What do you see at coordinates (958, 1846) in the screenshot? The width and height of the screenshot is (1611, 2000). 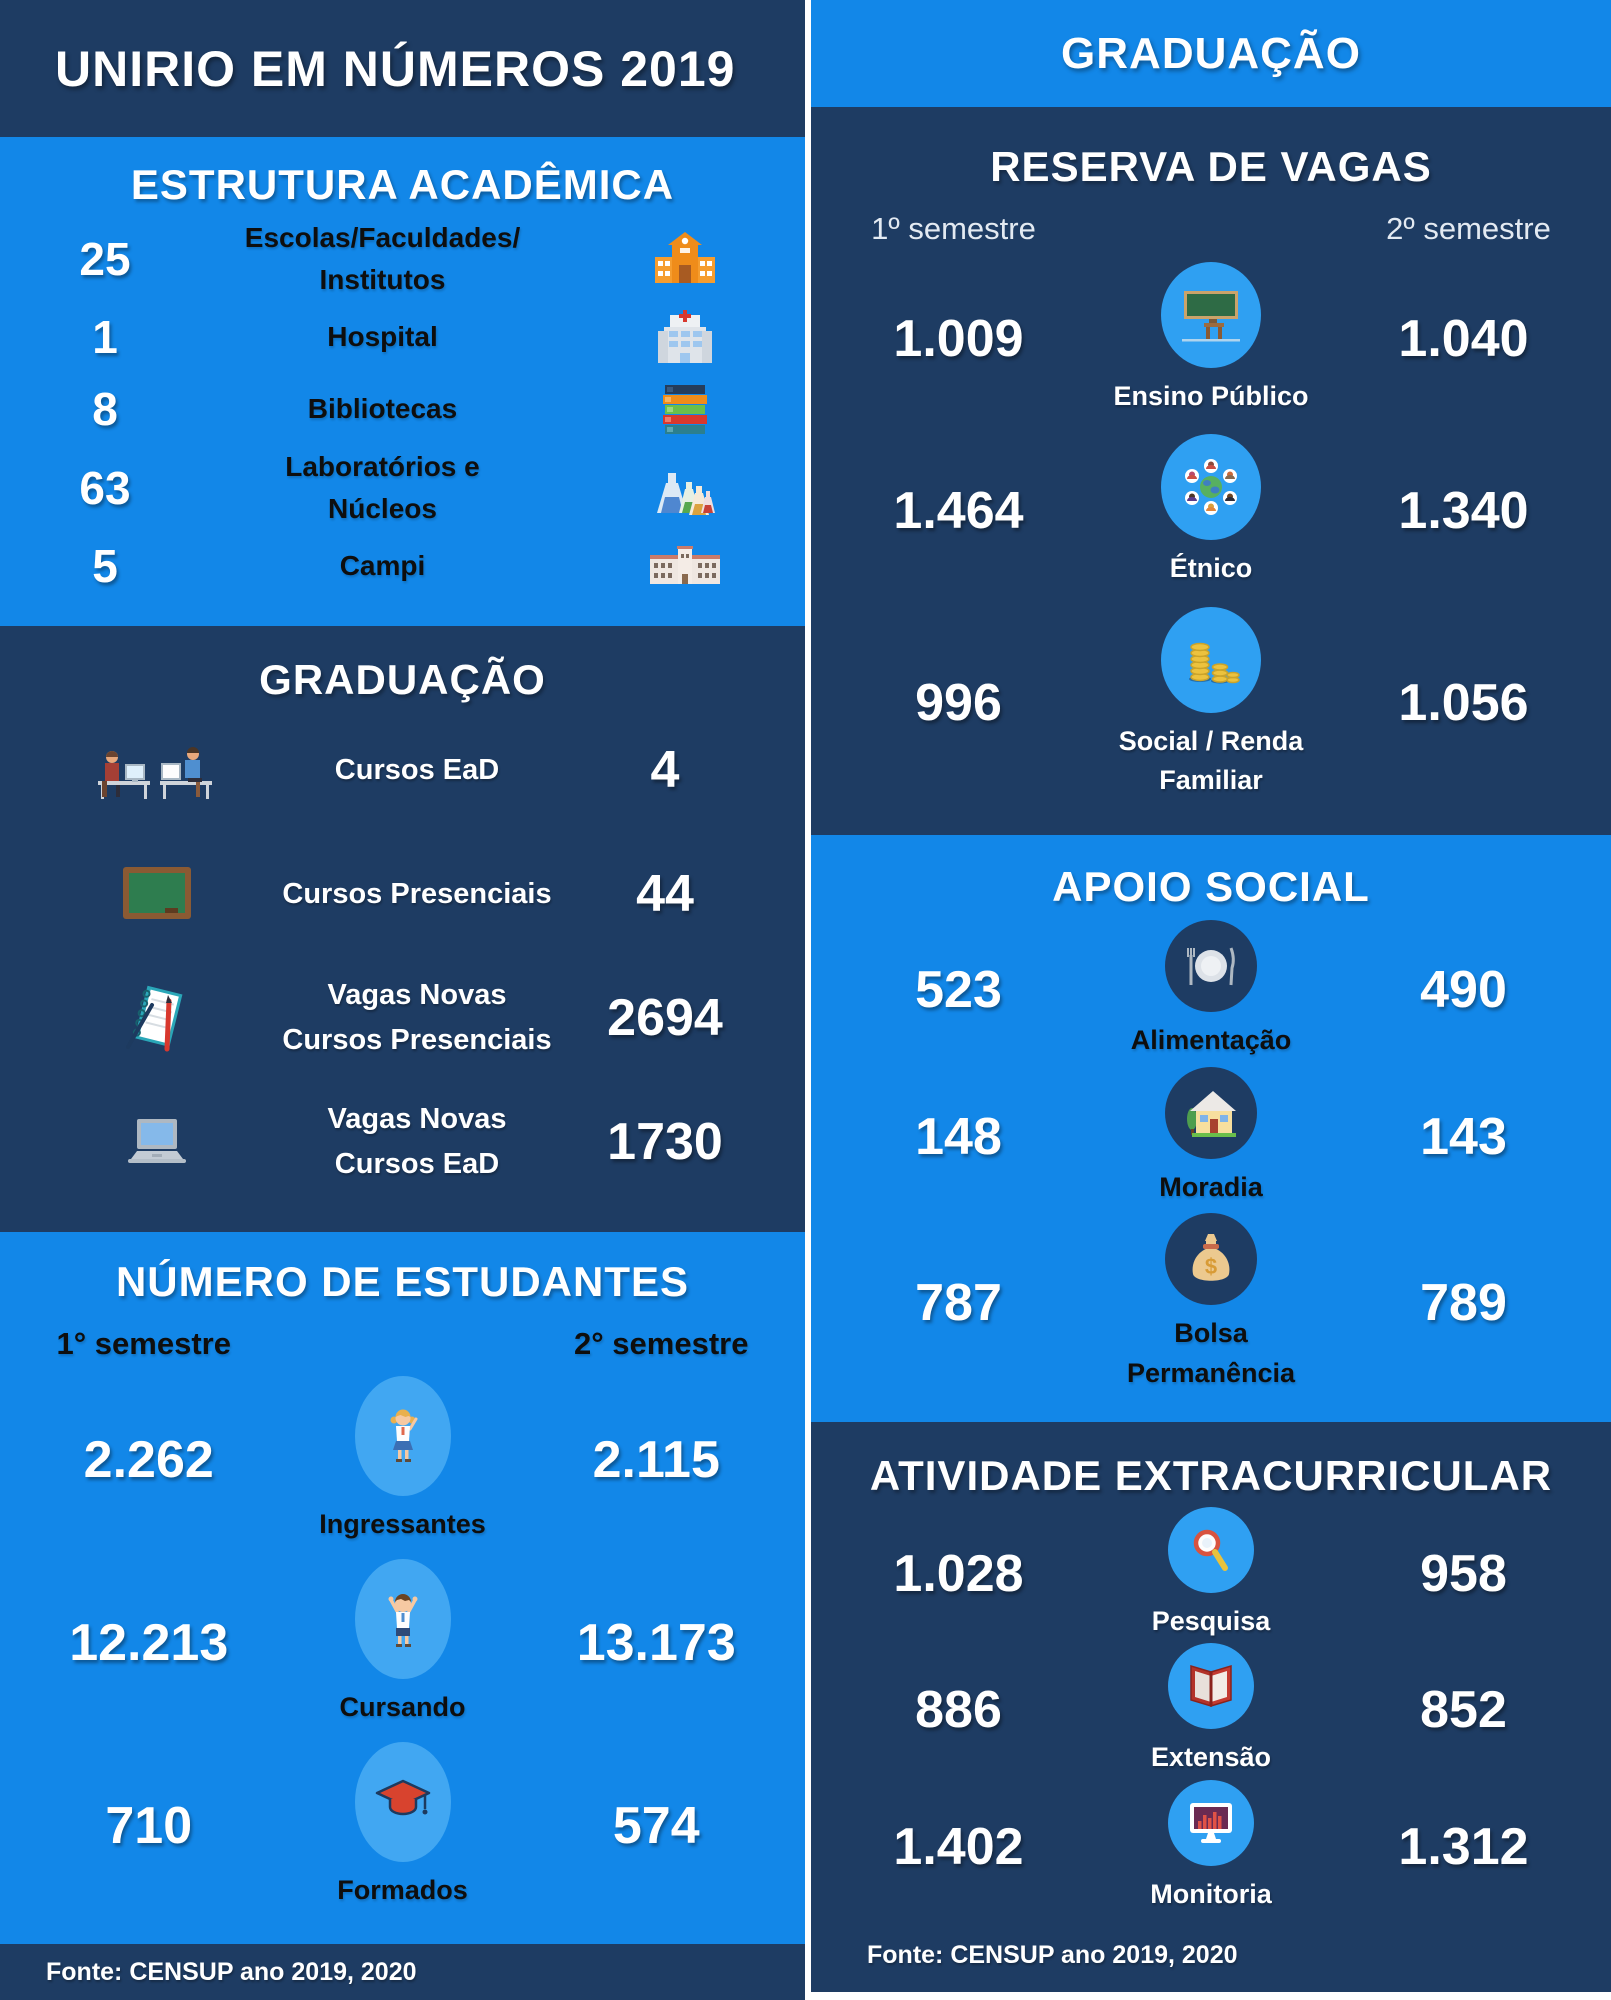 I see `semester-1-value: 1.402` at bounding box center [958, 1846].